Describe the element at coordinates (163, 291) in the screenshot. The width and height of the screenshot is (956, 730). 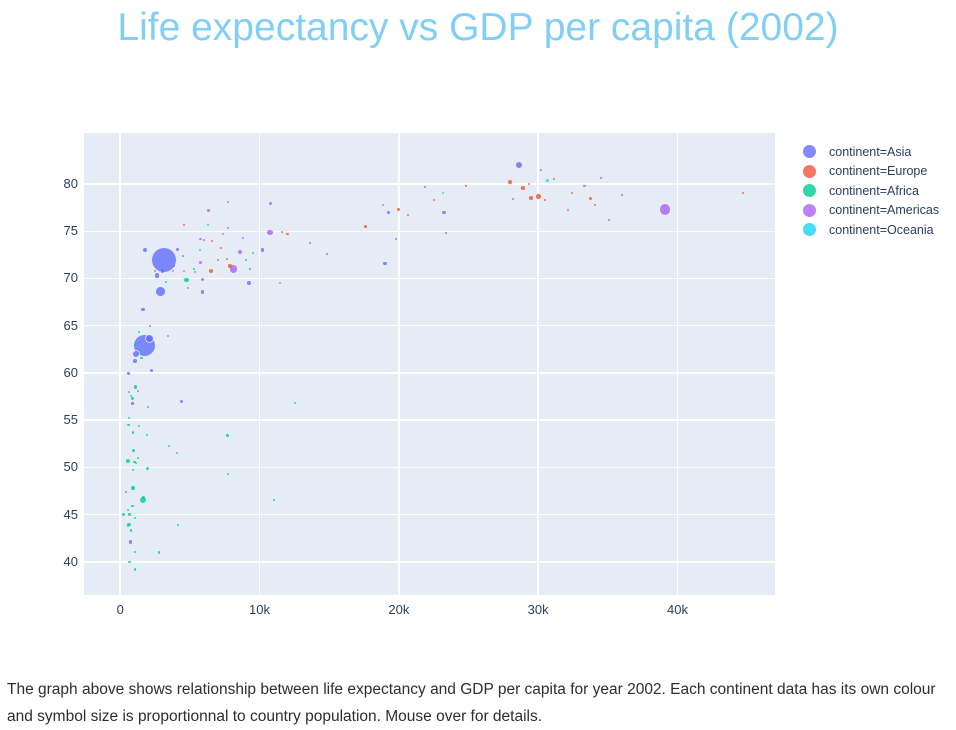
I see `bubble-honduras` at that location.